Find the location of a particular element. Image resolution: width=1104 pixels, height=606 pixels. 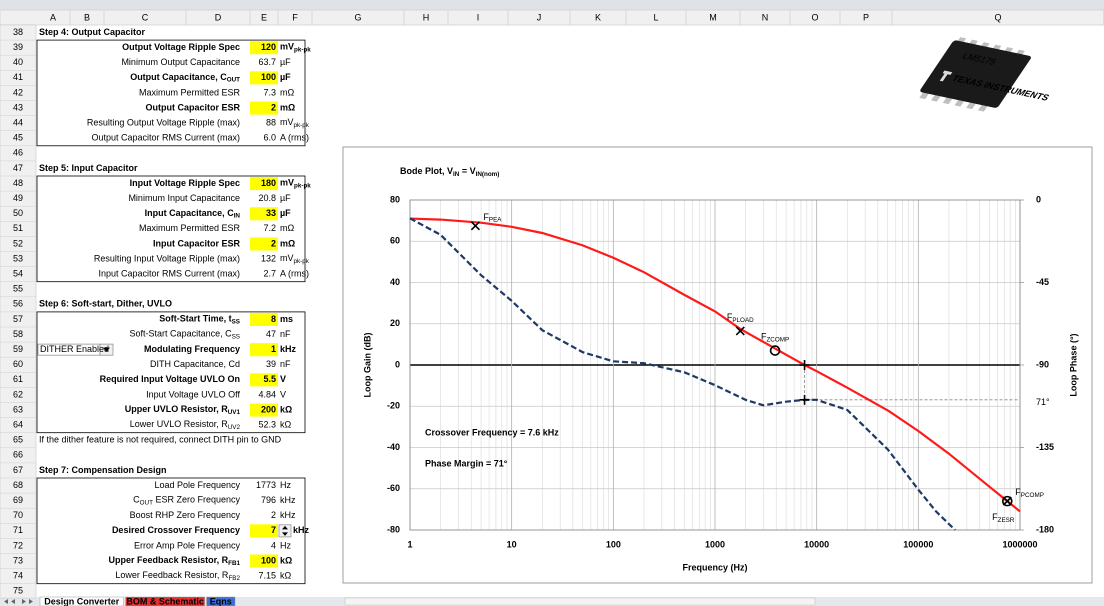

column-header-bar is located at coordinates (552, 17).